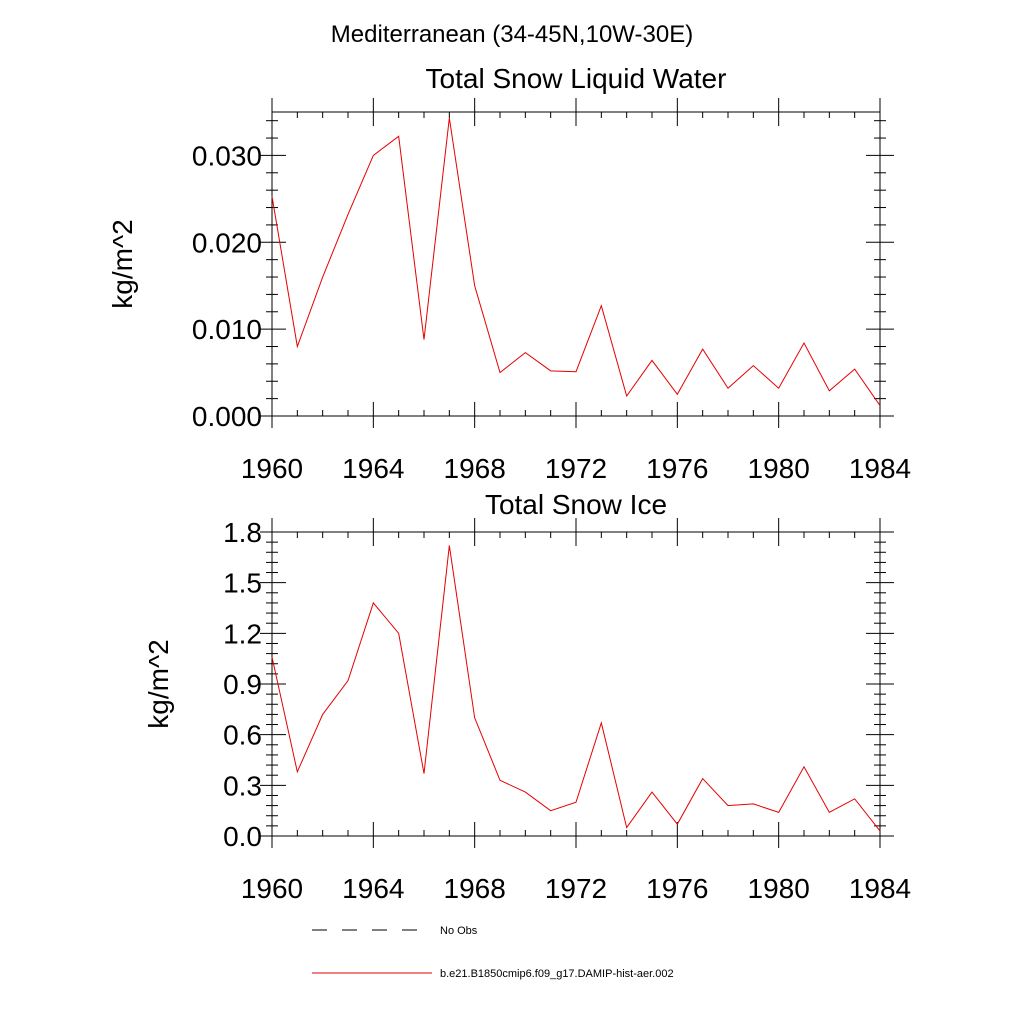 Image resolution: width=1024 pixels, height=1024 pixels. I want to click on legend-label-no-obs: No Obs, so click(459, 931).